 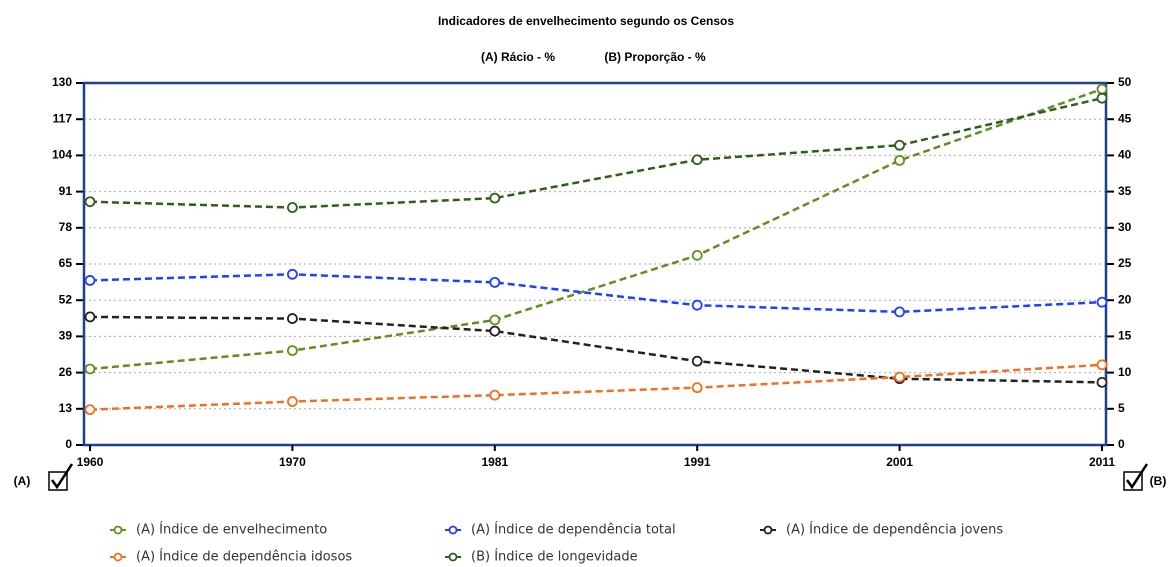 What do you see at coordinates (66, 372) in the screenshot?
I see `y-tick-label: 26` at bounding box center [66, 372].